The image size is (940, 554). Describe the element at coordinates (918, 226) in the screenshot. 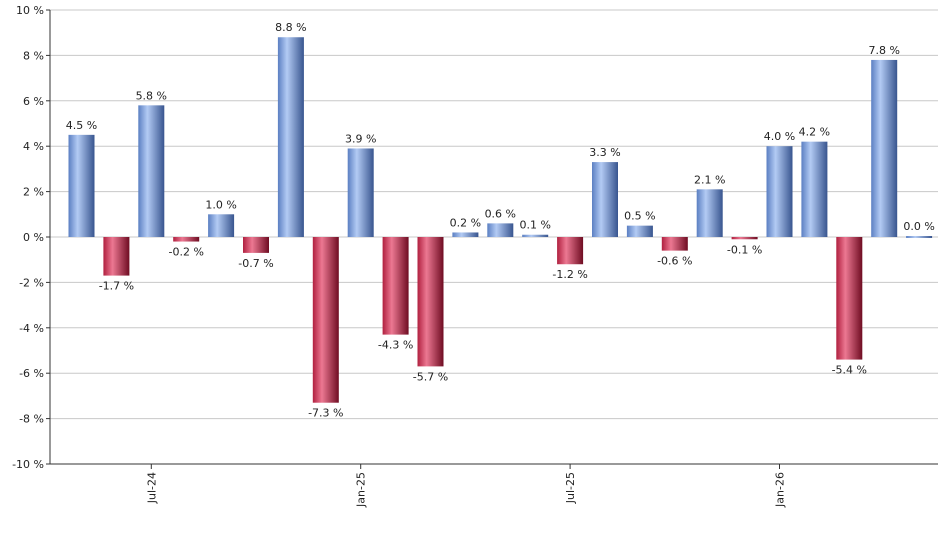

I see `bar-value-label: 0.0 %` at that location.